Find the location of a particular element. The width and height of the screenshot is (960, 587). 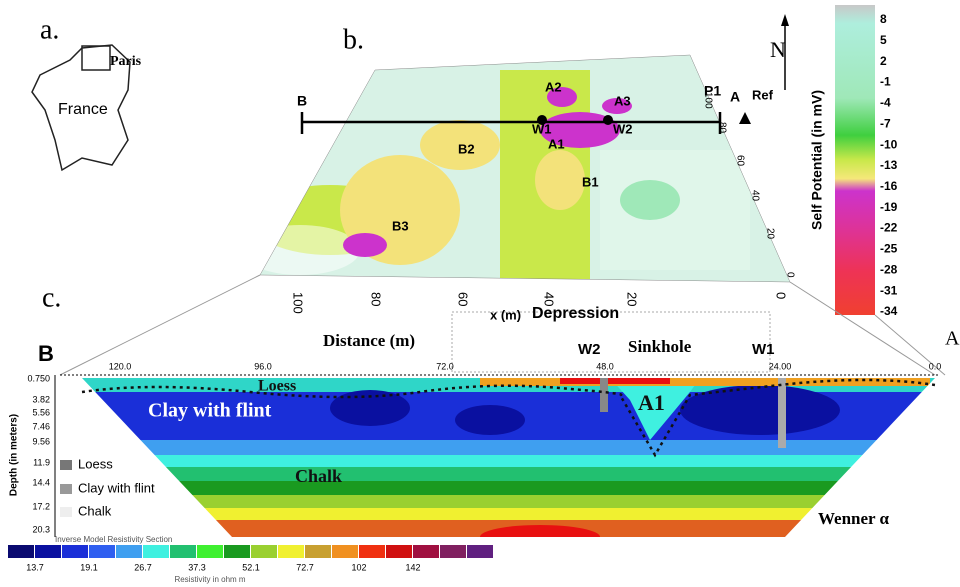

annotation: Depression is located at coordinates (575, 313).